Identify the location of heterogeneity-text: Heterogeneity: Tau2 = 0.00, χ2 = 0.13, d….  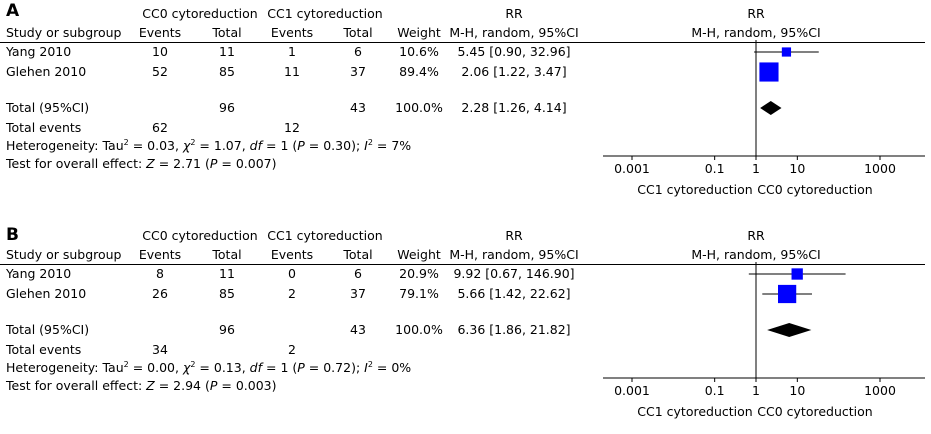
(209, 367).